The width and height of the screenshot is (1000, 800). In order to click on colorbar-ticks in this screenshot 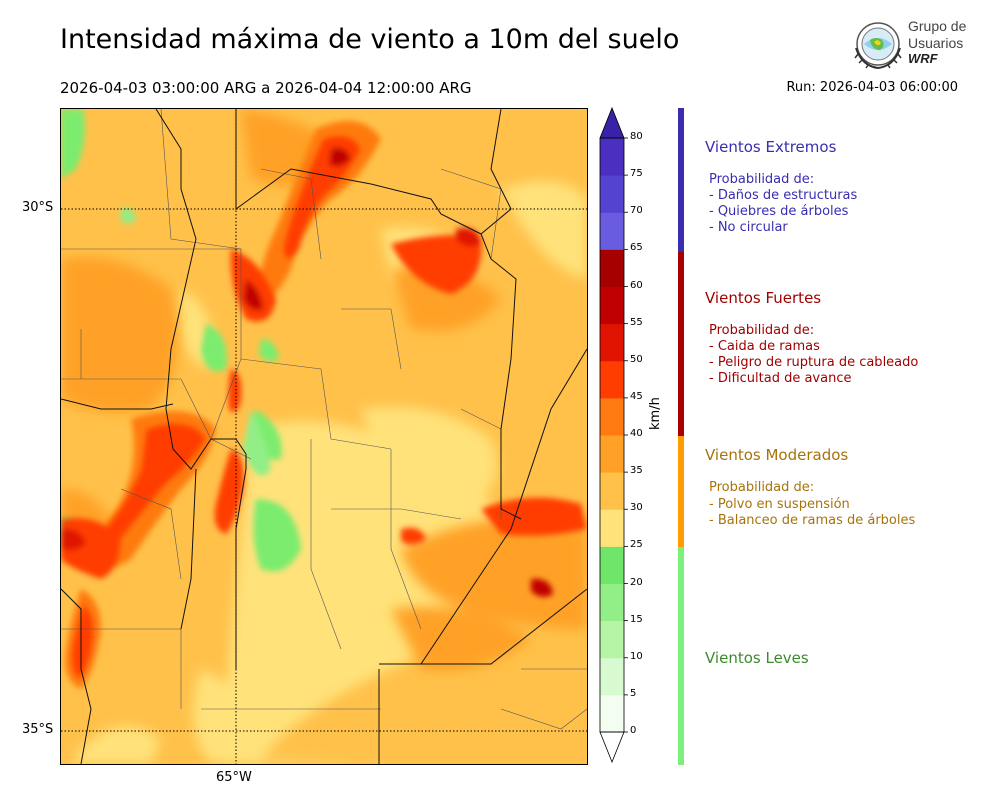, I will do `click(626, 435)`.